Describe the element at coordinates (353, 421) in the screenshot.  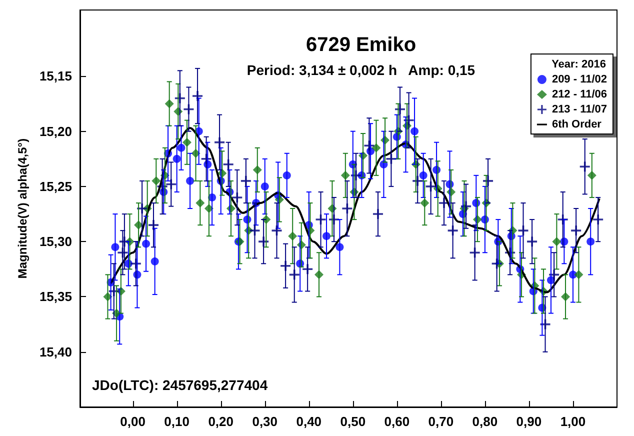
I see `x-tick-label: 0,50` at that location.